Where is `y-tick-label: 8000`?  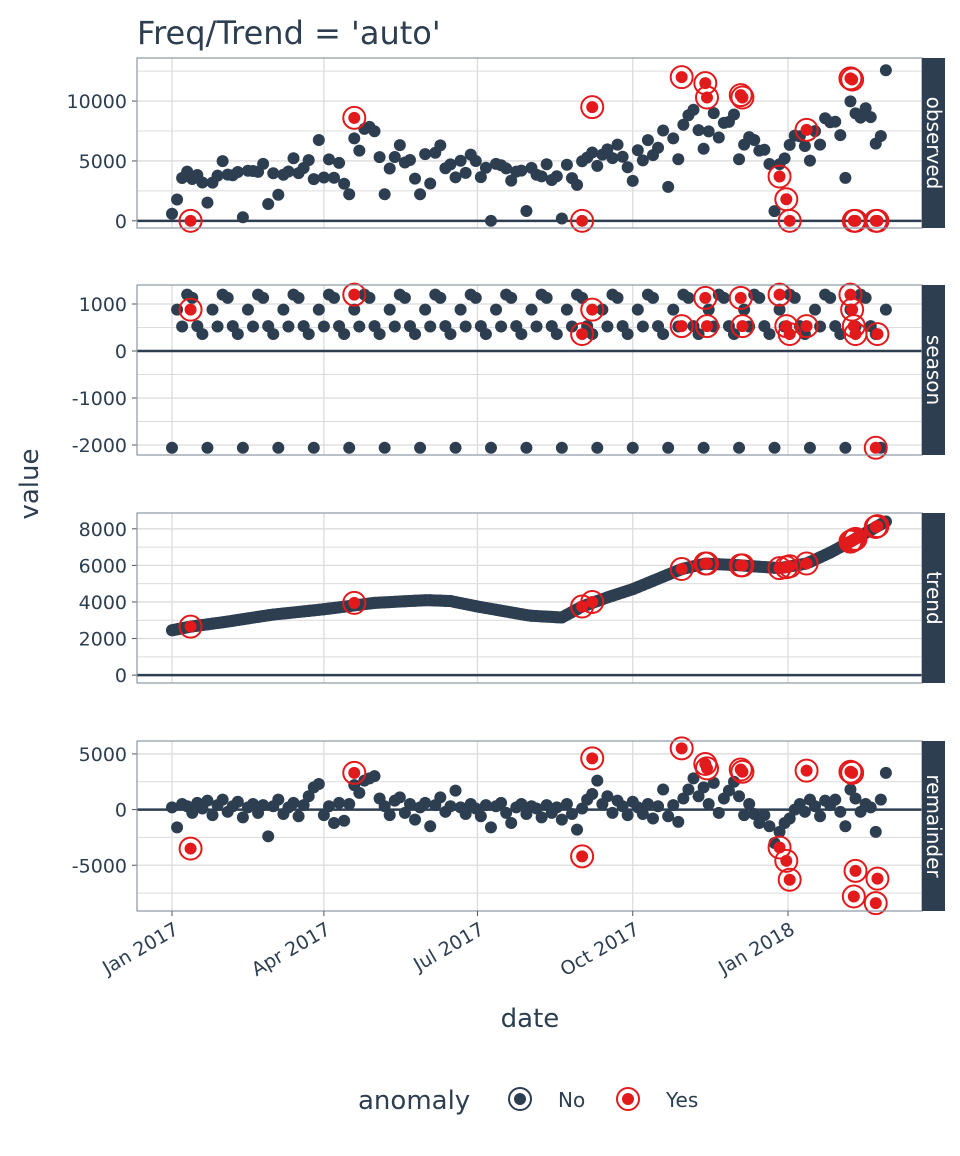
y-tick-label: 8000 is located at coordinates (103, 530).